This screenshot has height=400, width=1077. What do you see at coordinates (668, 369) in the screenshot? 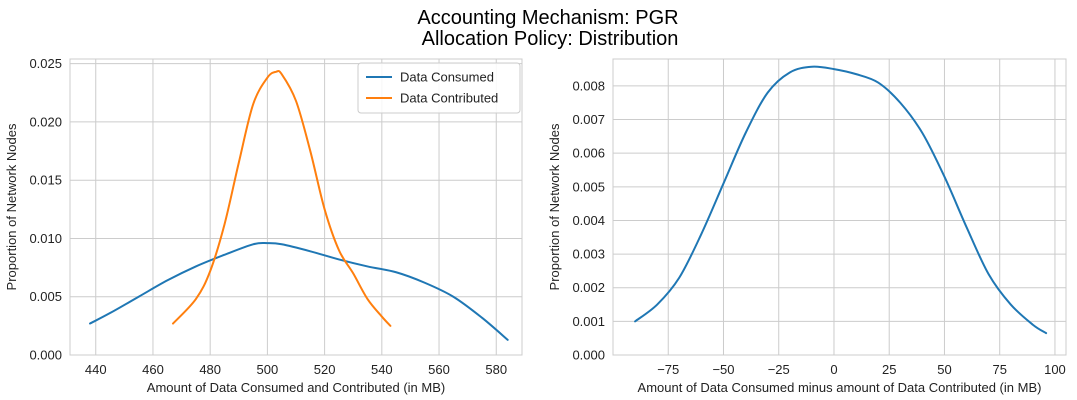
I see `right-x-tick-label: −75` at bounding box center [668, 369].